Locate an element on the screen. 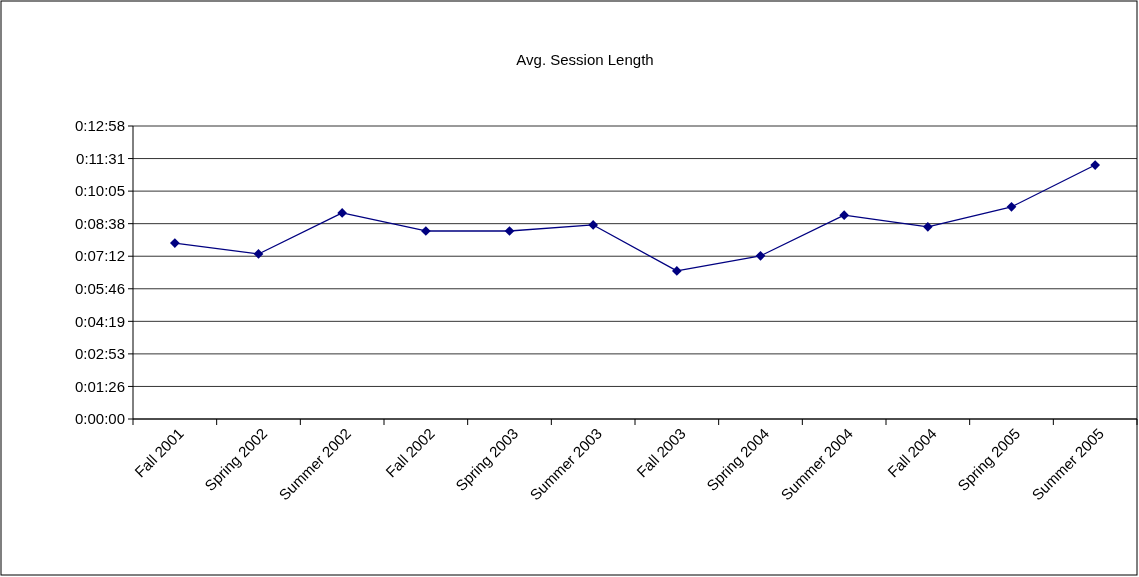 This screenshot has height=577, width=1139. y-tick-label: 0:02:53 is located at coordinates (99, 354).